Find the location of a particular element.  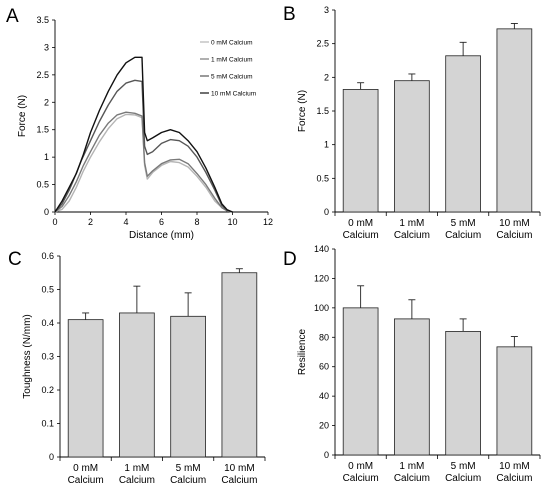

y-tick-label: 100 is located at coordinates (321, 308).